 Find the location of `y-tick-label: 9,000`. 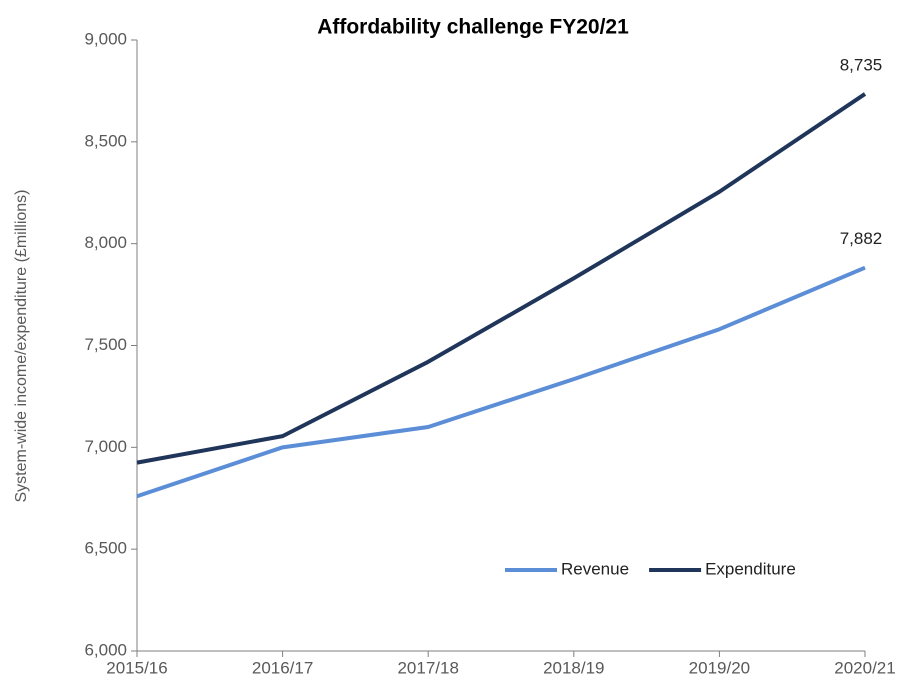

y-tick-label: 9,000 is located at coordinates (105, 38).